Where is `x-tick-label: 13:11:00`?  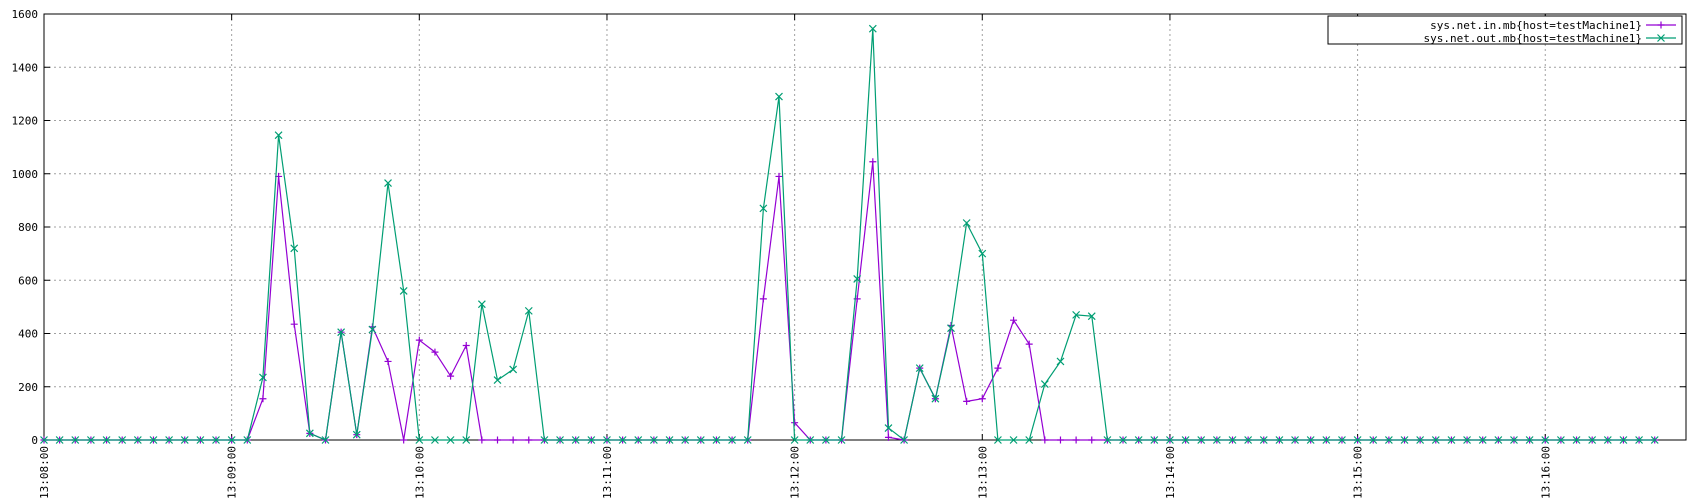 x-tick-label: 13:11:00 is located at coordinates (607, 472).